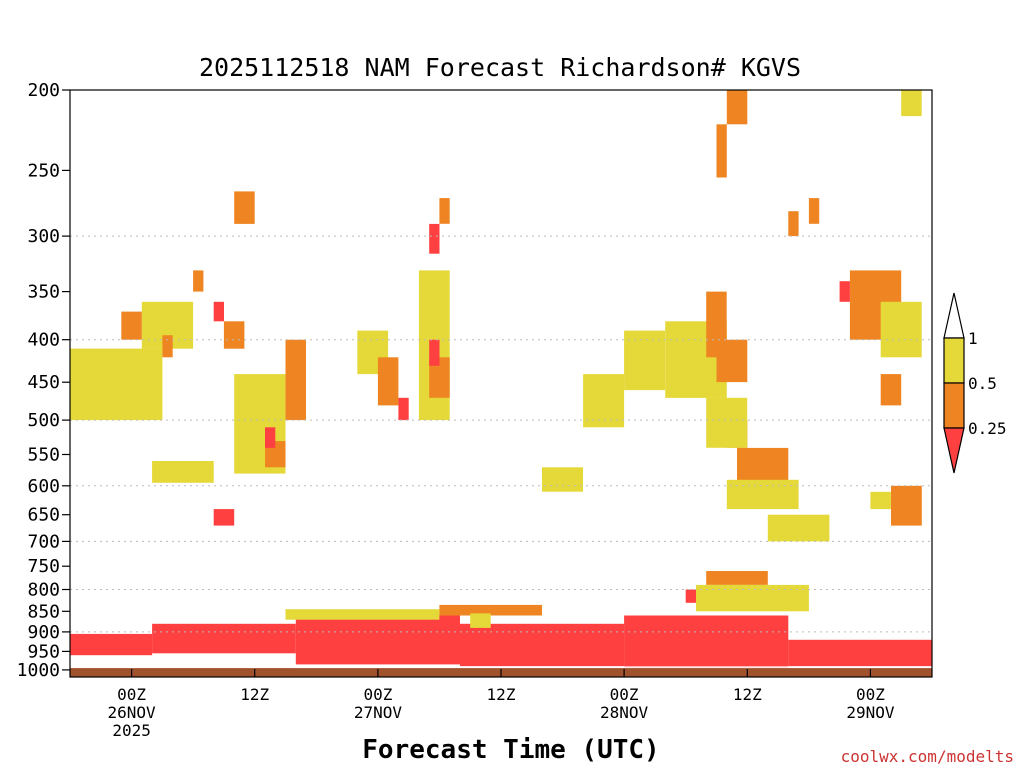 The image size is (1024, 768). What do you see at coordinates (870, 694) in the screenshot?
I see `x-tick-label-72-0: 00Z` at bounding box center [870, 694].